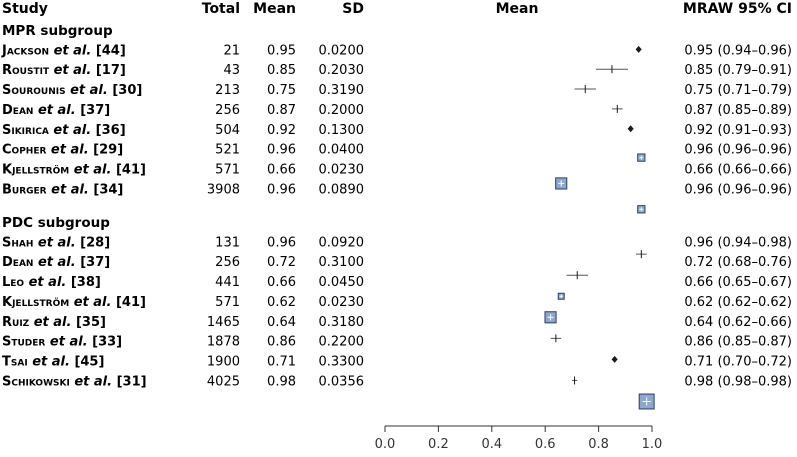 Image resolution: width=797 pixels, height=457 pixels. What do you see at coordinates (57, 31) in the screenshot?
I see `subgroup-title: MPR subgroup` at bounding box center [57, 31].